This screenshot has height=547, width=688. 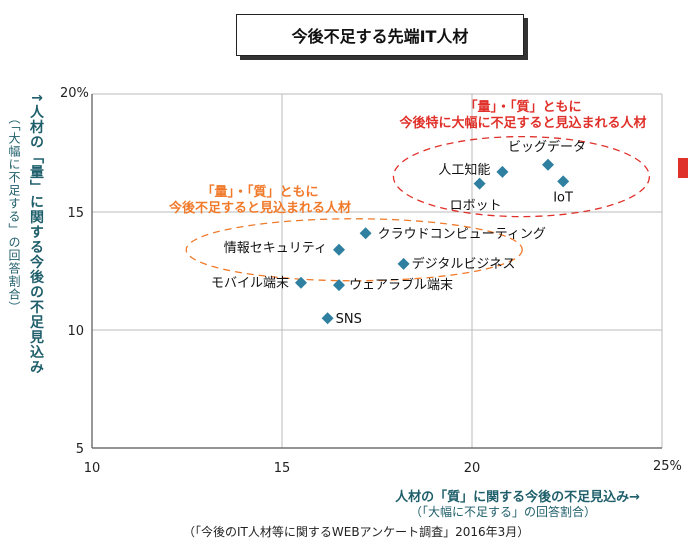 What do you see at coordinates (547, 147) in the screenshot?
I see `data-label: ビッグデータ` at bounding box center [547, 147].